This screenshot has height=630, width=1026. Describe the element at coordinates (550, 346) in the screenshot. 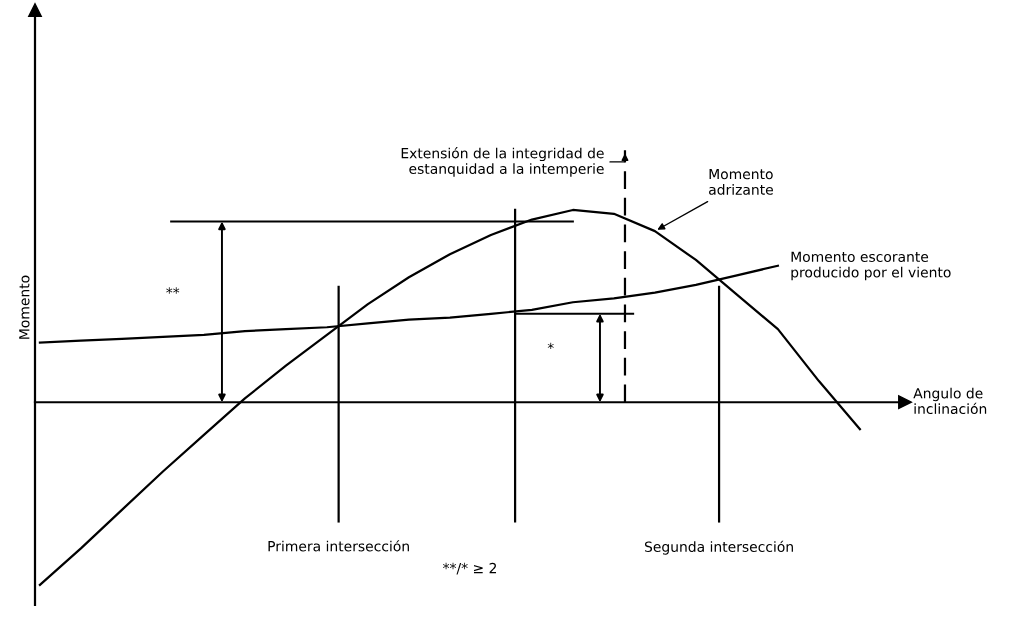

I see `annotation: *` at that location.